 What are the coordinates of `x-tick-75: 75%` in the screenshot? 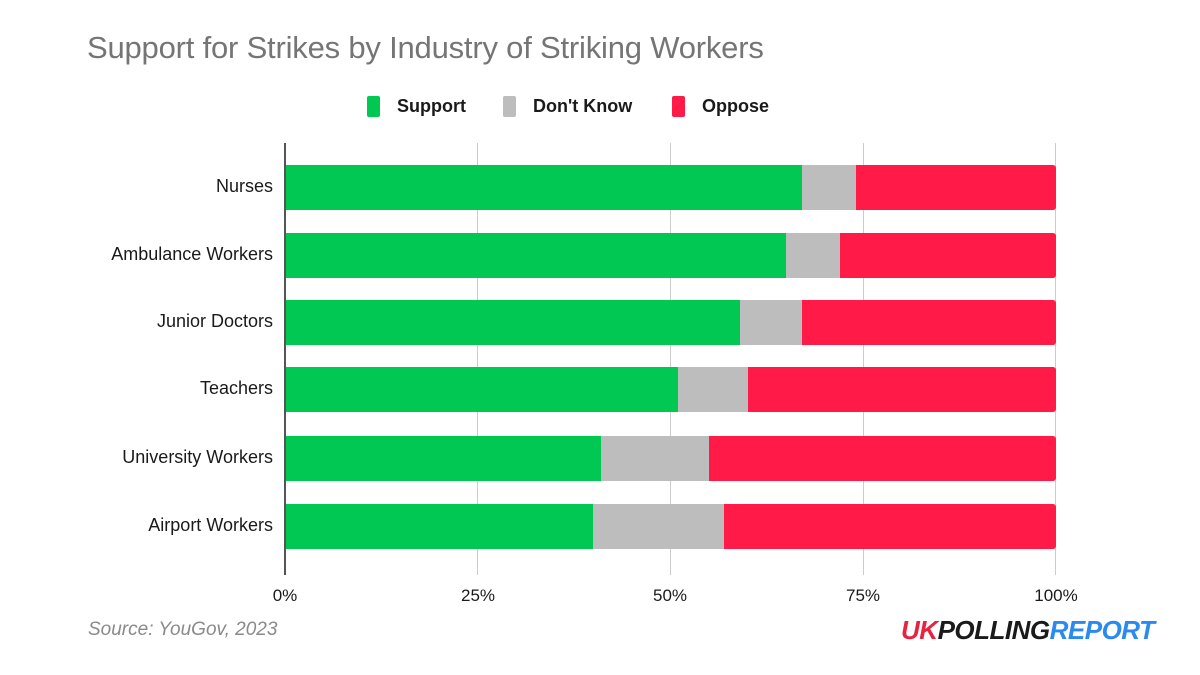 It's located at (863, 595).